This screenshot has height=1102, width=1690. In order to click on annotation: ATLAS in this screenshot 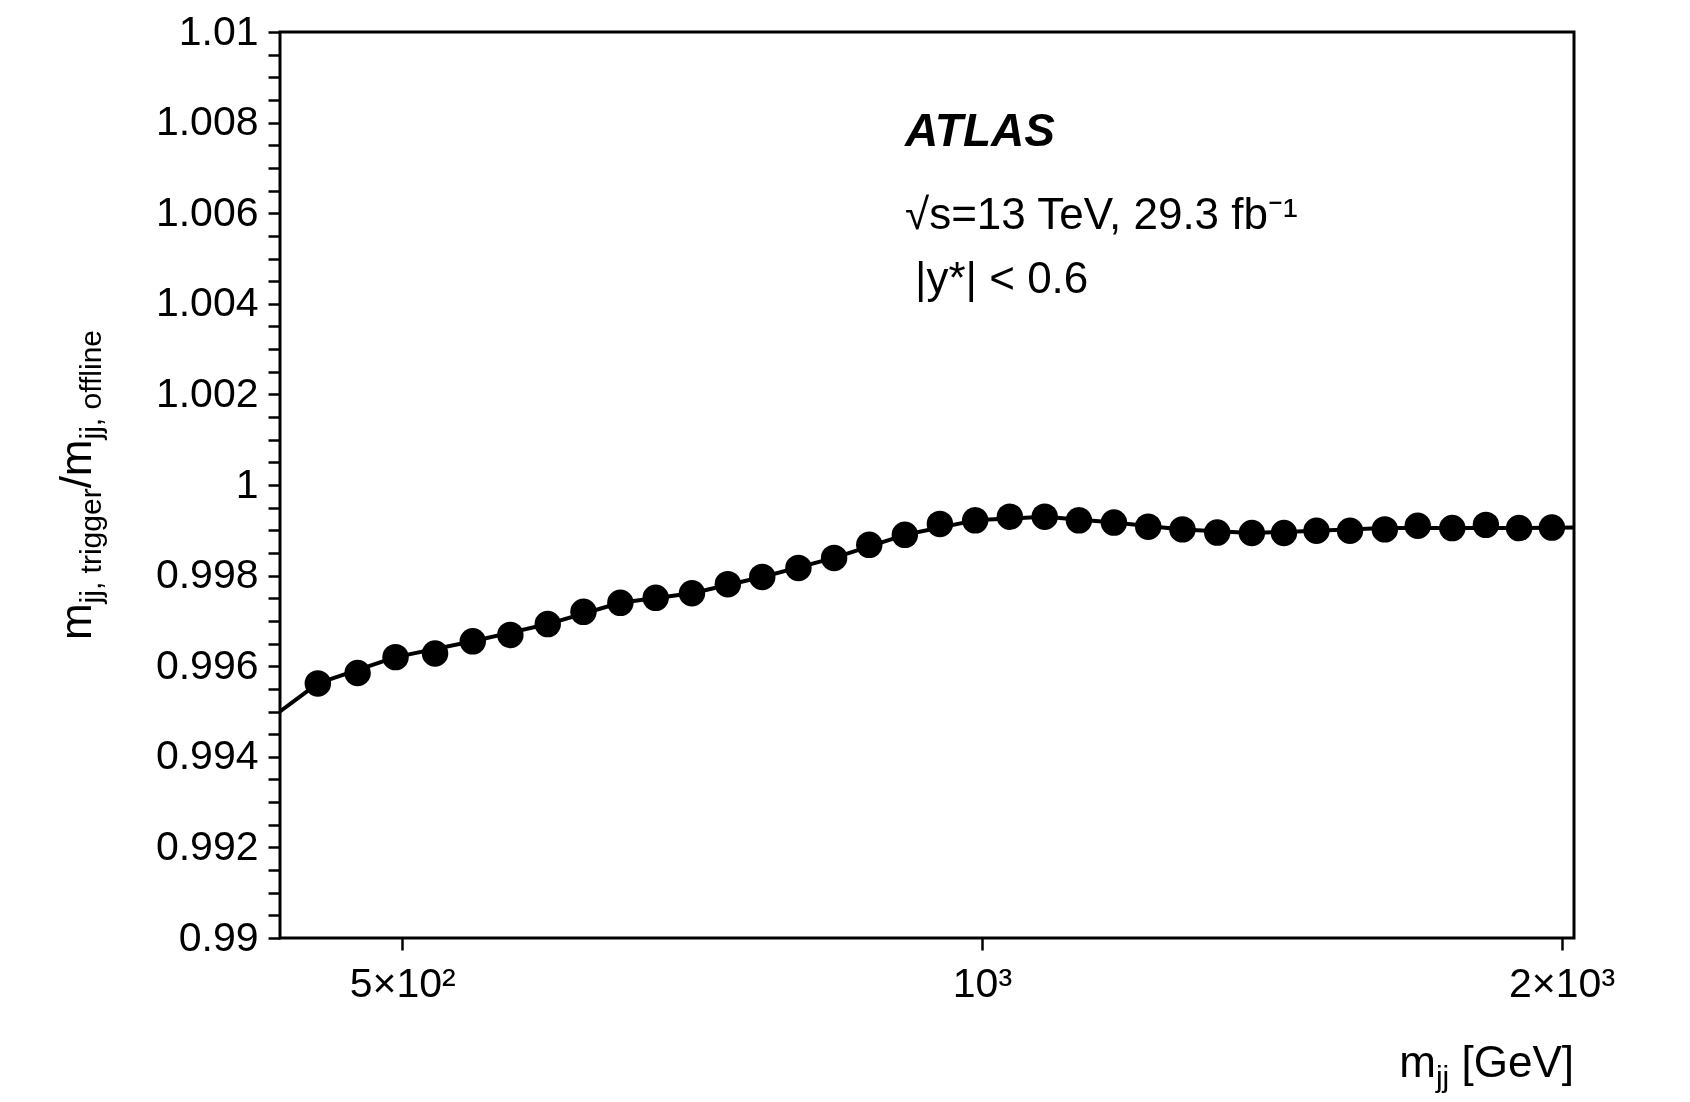, I will do `click(980, 130)`.